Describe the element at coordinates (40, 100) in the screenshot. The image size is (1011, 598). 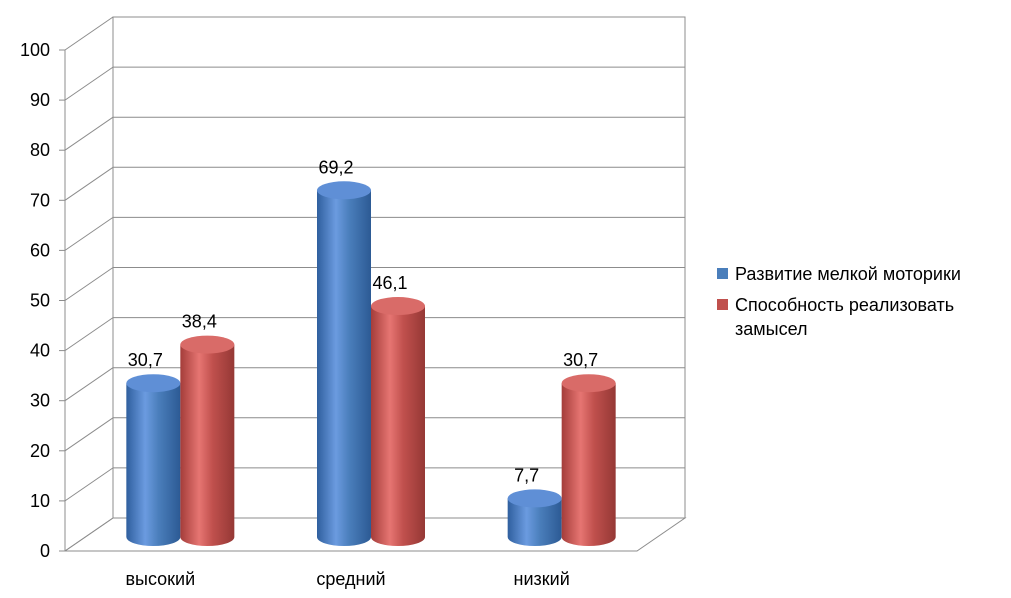
I see `y-tick-label: 90` at that location.